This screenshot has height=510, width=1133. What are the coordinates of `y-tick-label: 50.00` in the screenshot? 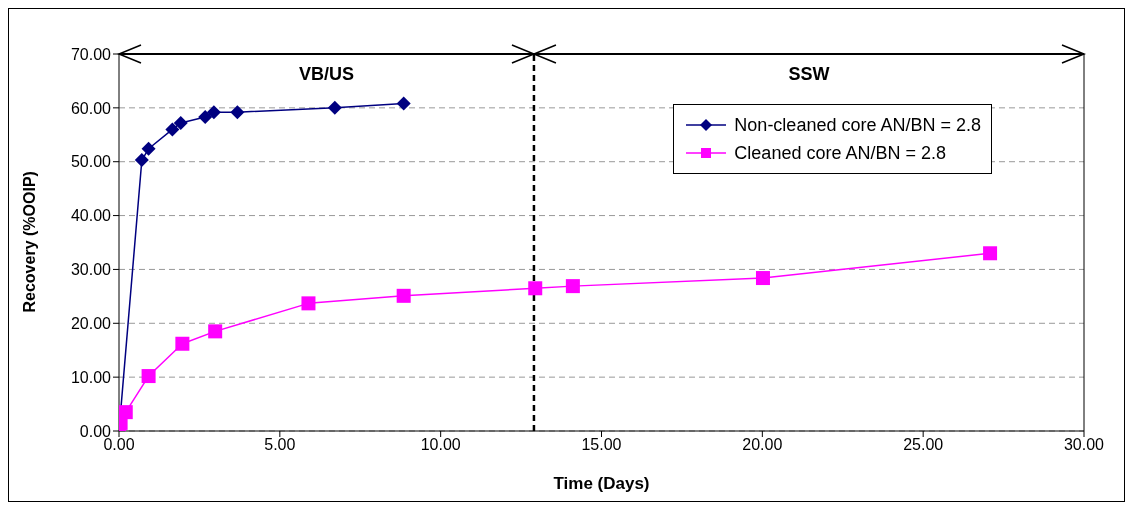 It's located at (91, 162).